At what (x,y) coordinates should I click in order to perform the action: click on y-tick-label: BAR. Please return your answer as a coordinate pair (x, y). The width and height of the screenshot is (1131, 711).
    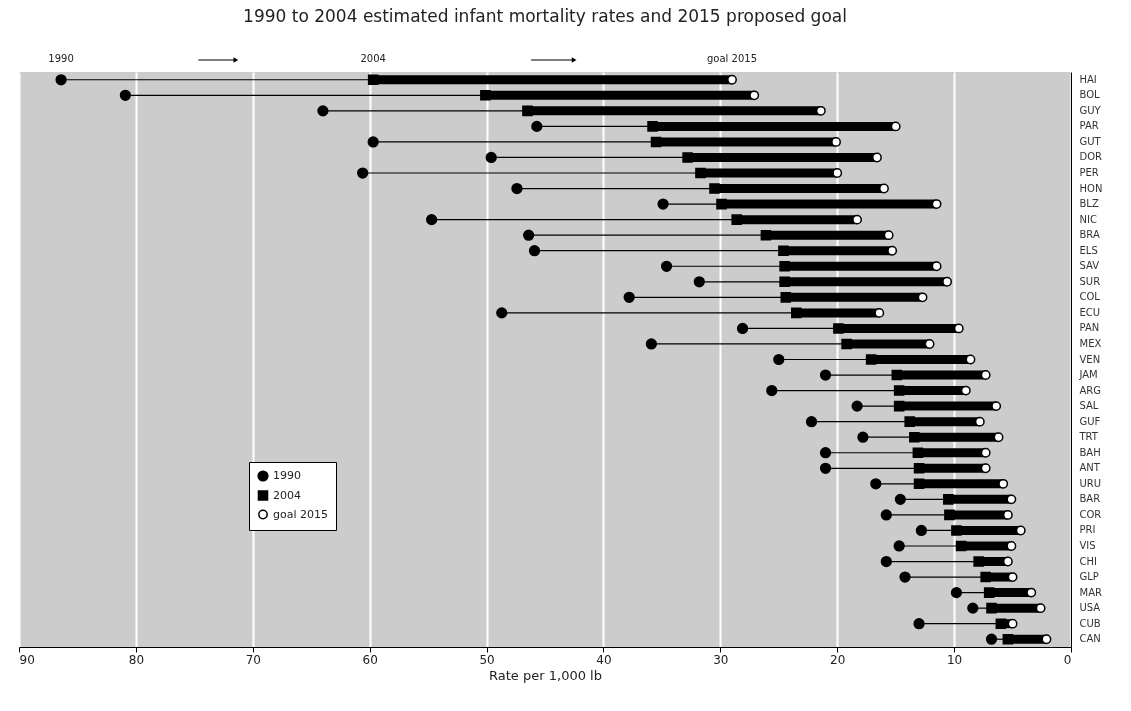
    Looking at the image, I should click on (1090, 499).